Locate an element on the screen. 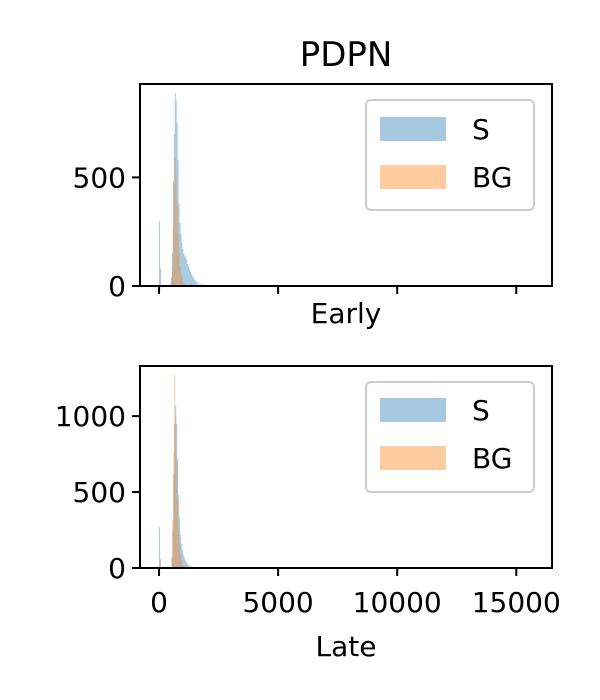 The width and height of the screenshot is (600, 700). x-tick-label: 0 is located at coordinates (159, 602).